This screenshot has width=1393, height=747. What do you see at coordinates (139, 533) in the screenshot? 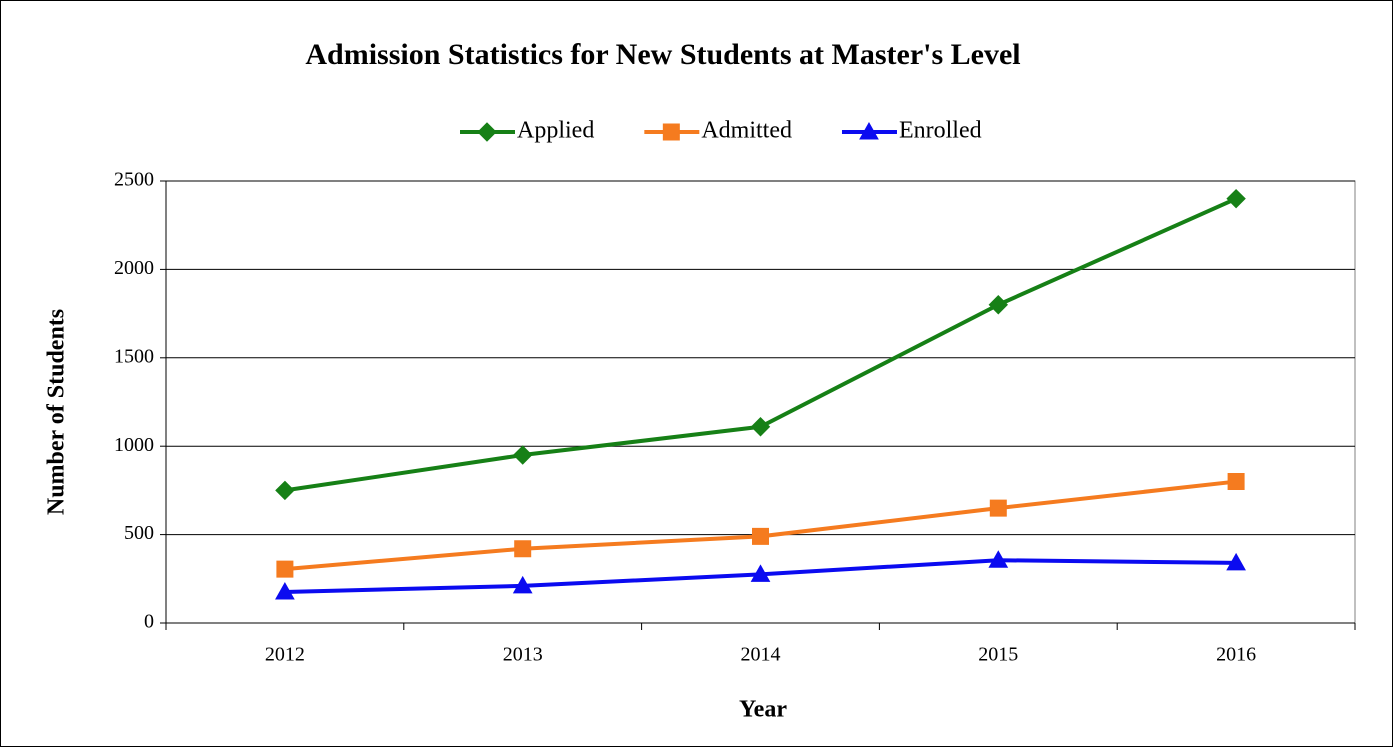
I see `y-tick-label: 500` at bounding box center [139, 533].